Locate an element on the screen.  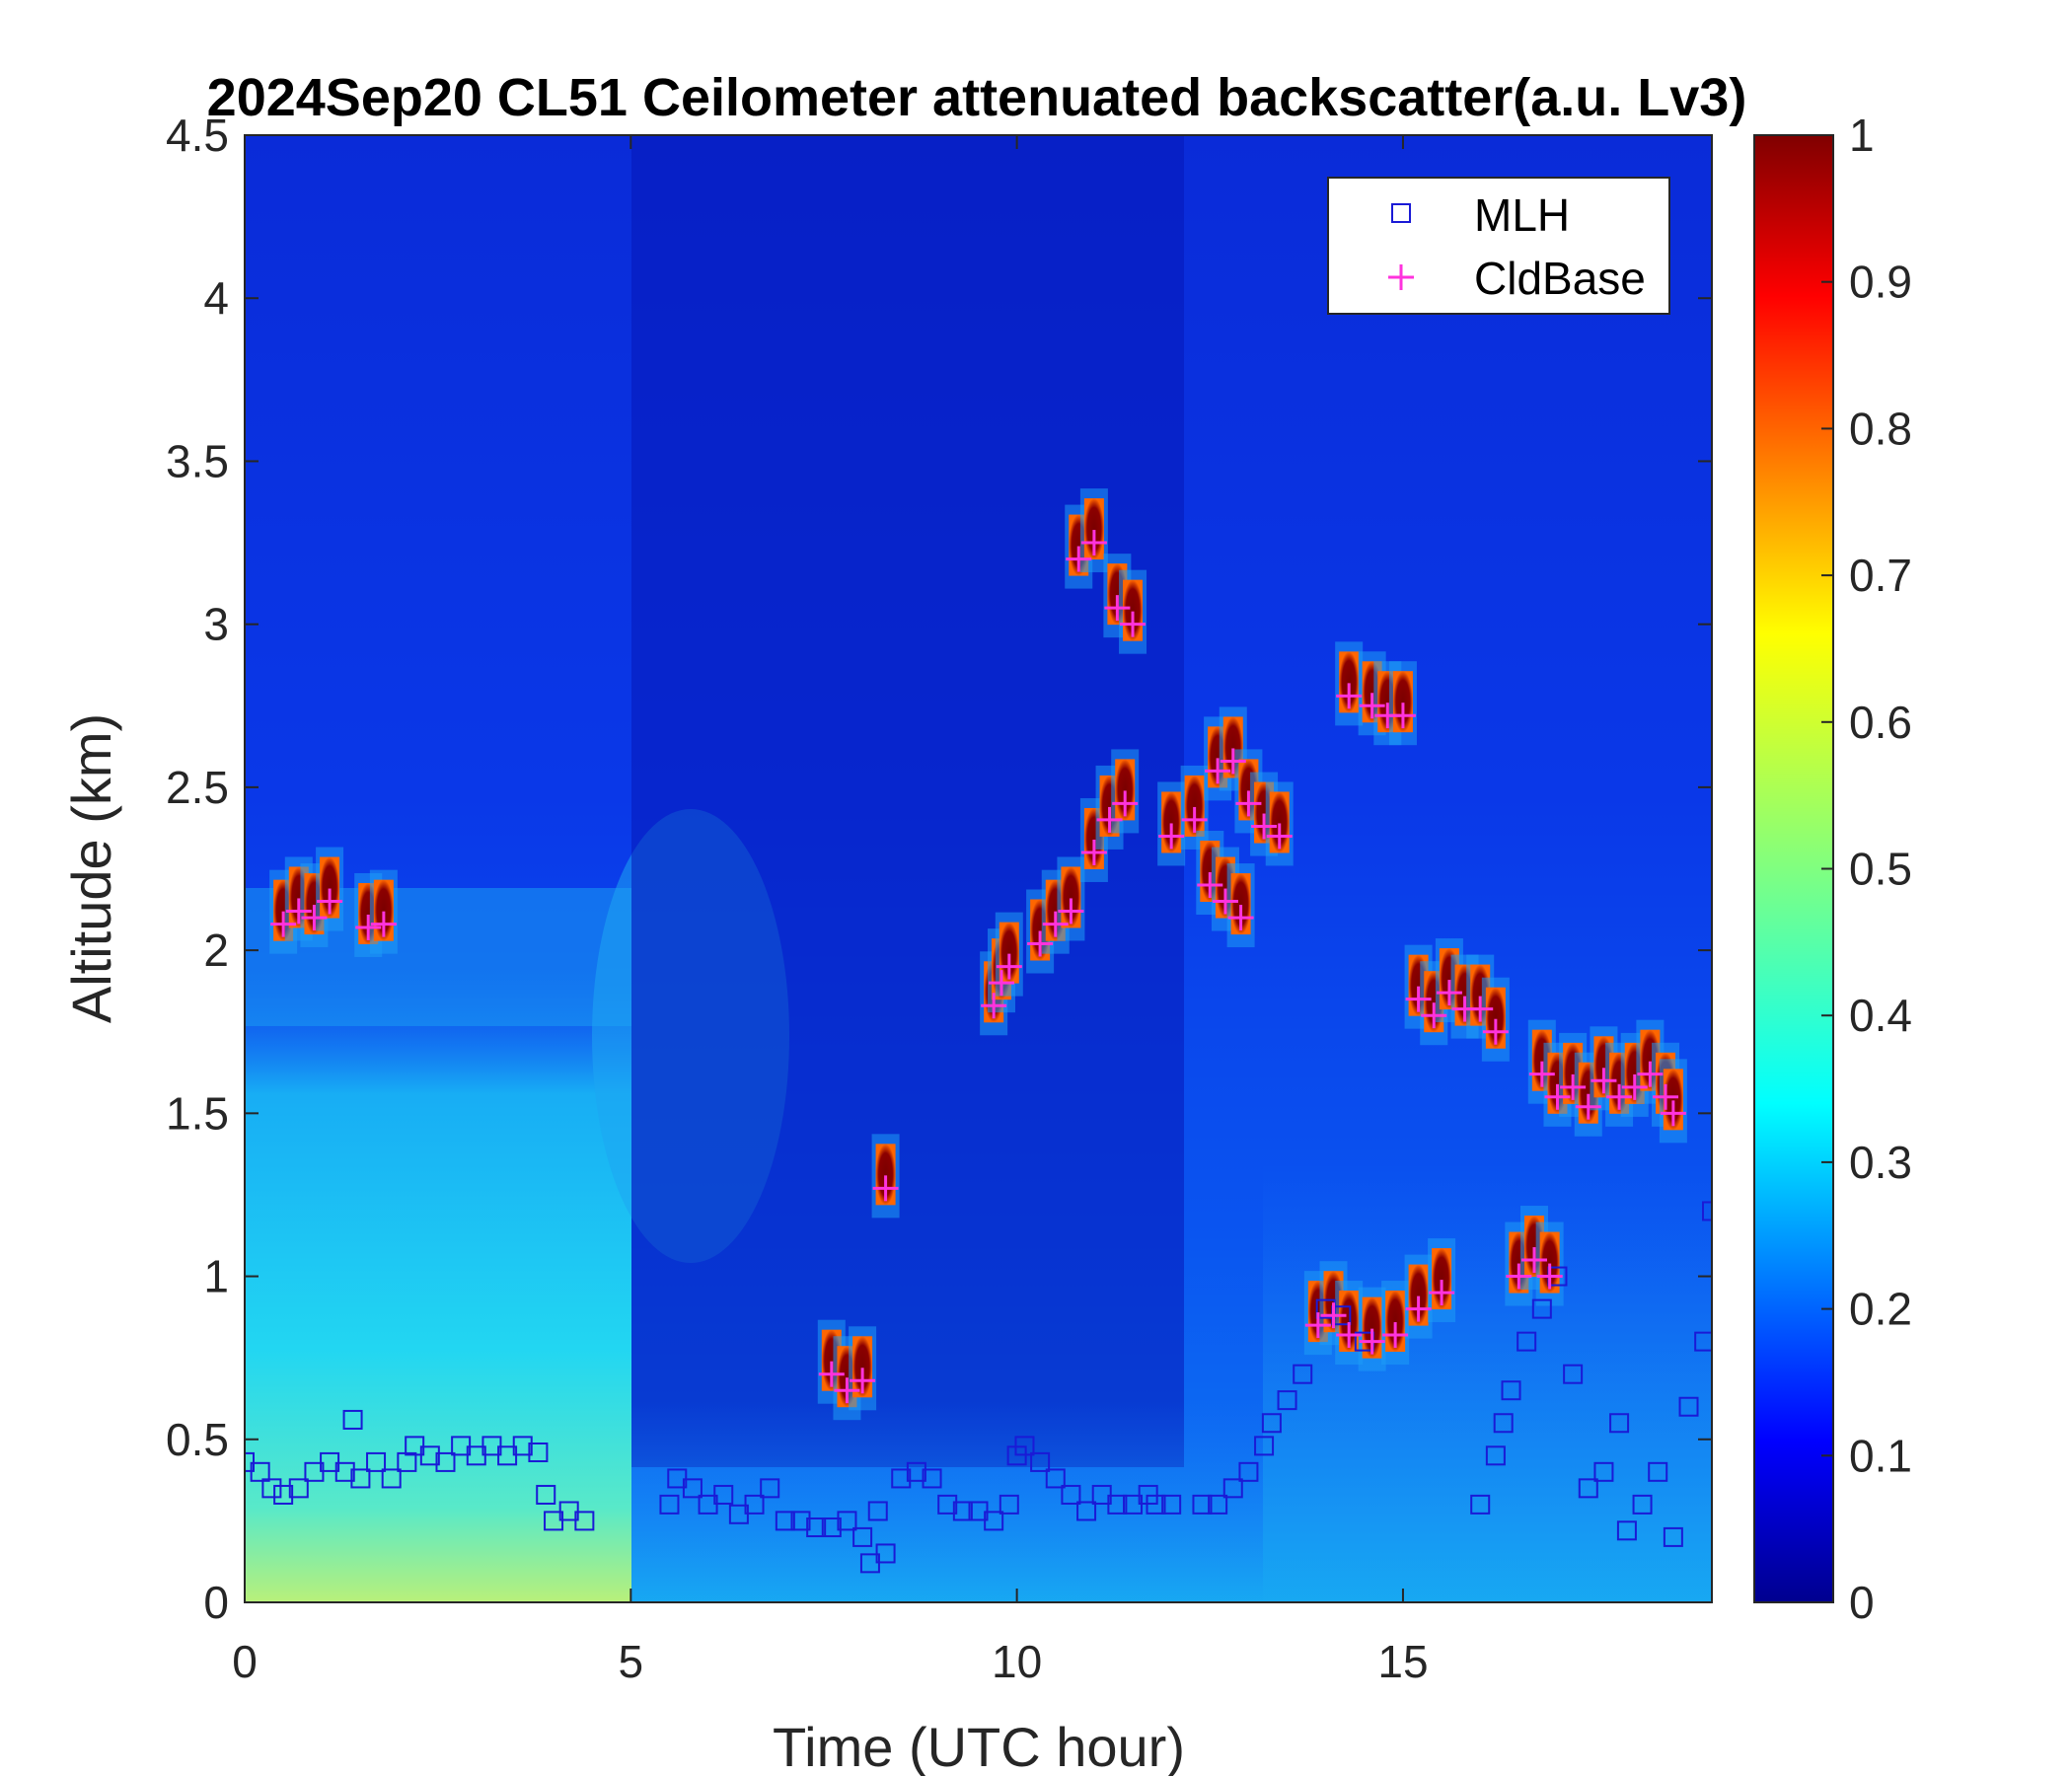
colorbar-tick-label: 0.4 is located at coordinates (1881, 1016).